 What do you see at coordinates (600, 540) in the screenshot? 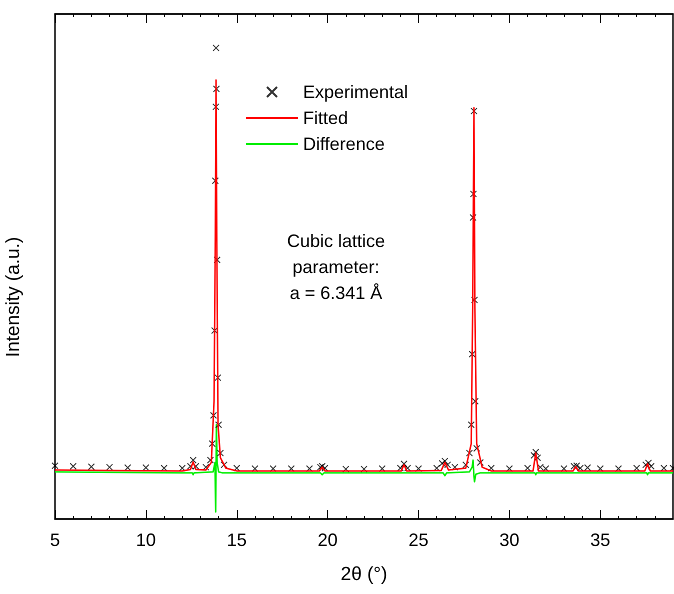
I see `x-tick-label: 35` at bounding box center [600, 540].